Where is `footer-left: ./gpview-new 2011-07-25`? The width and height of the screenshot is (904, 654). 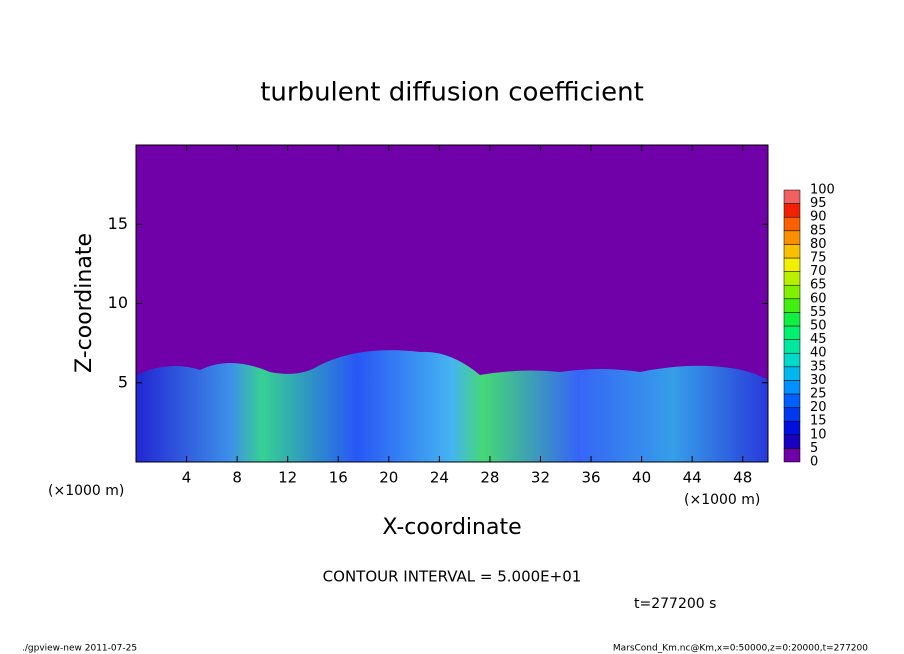 footer-left: ./gpview-new 2011-07-25 is located at coordinates (79, 649).